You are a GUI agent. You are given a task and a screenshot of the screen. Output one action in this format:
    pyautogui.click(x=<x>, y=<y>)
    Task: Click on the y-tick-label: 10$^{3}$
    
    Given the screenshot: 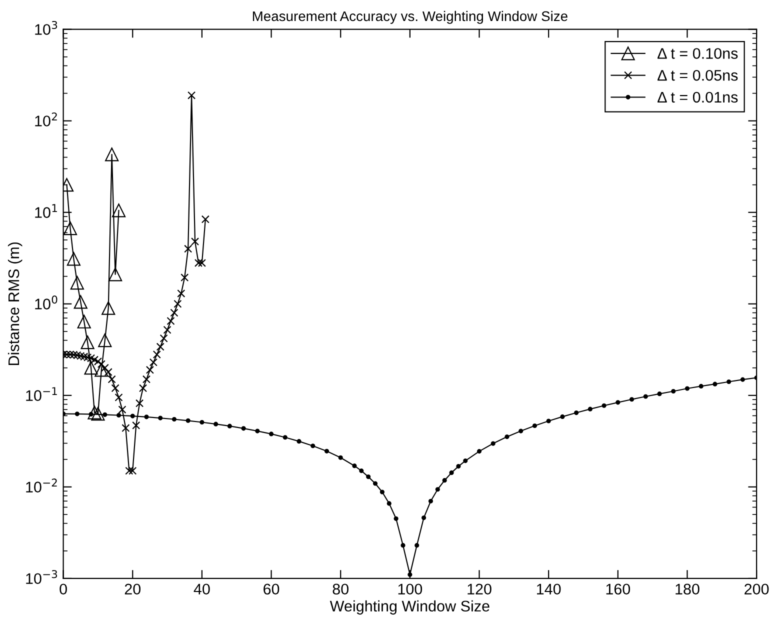 What is the action you would take?
    pyautogui.click(x=46, y=27)
    